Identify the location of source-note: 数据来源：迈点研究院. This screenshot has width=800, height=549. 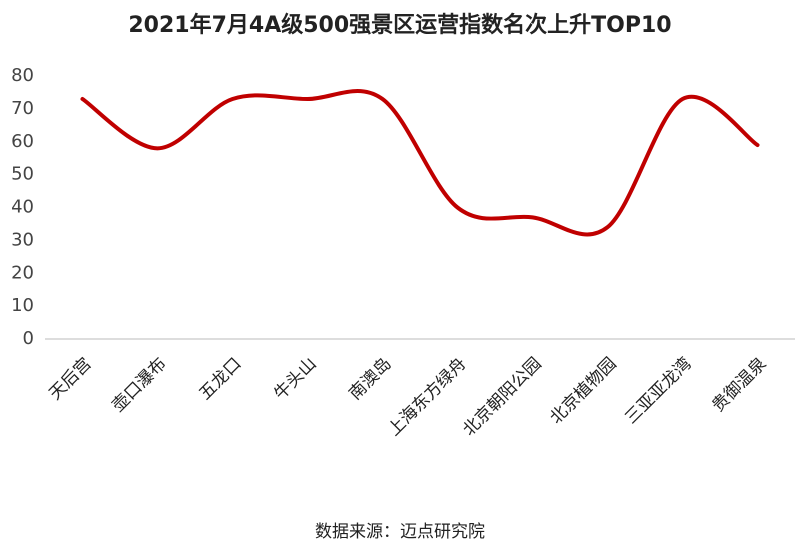
(400, 532).